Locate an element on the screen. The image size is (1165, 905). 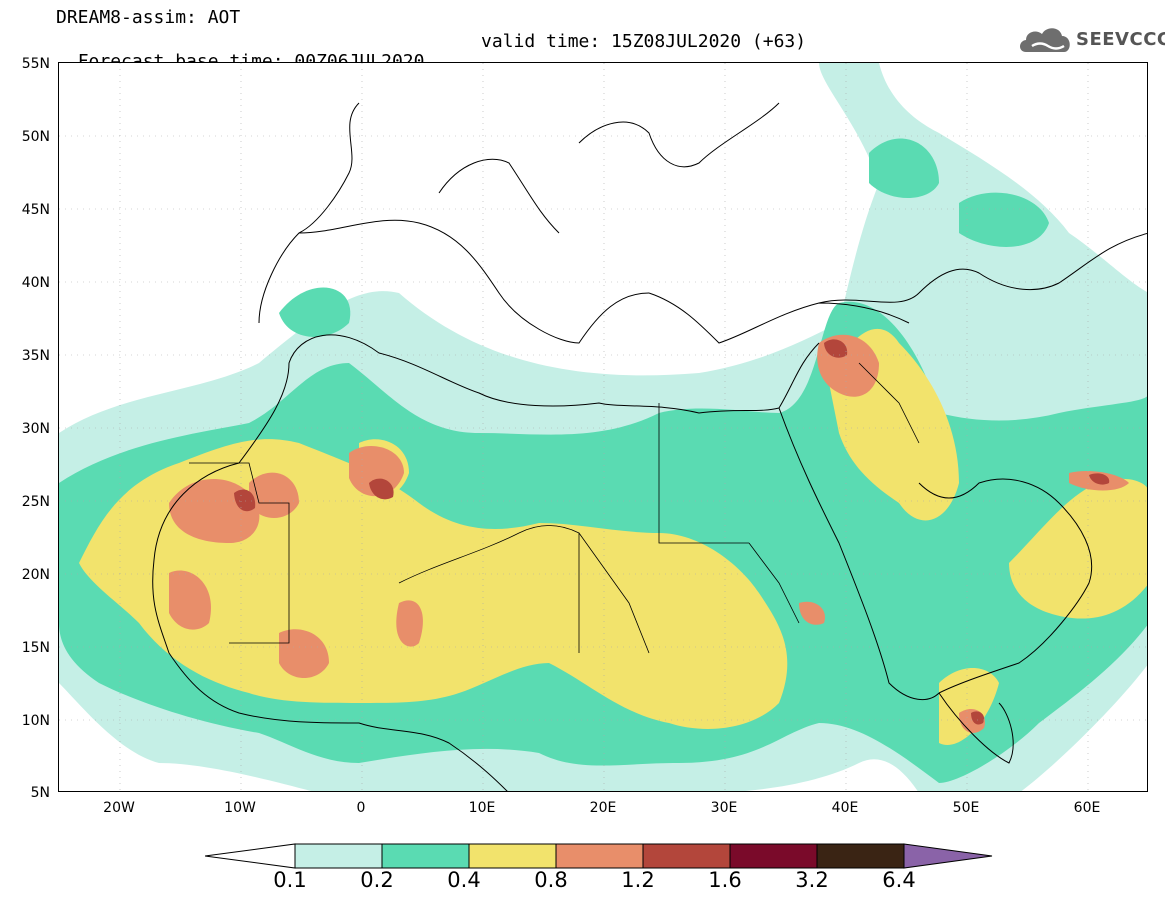
colorbar-label-6-4: 6.4 is located at coordinates (899, 880).